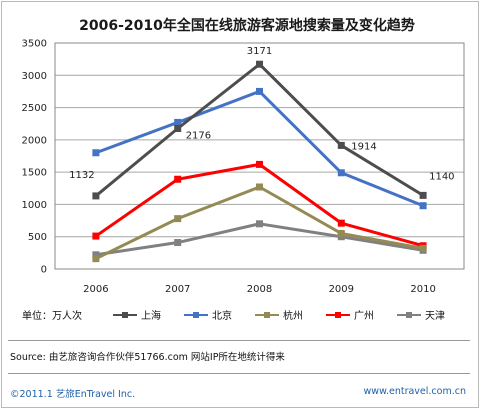 This screenshot has height=409, width=480. Describe the element at coordinates (34, 108) in the screenshot. I see `y-tick-label: 2500` at that location.